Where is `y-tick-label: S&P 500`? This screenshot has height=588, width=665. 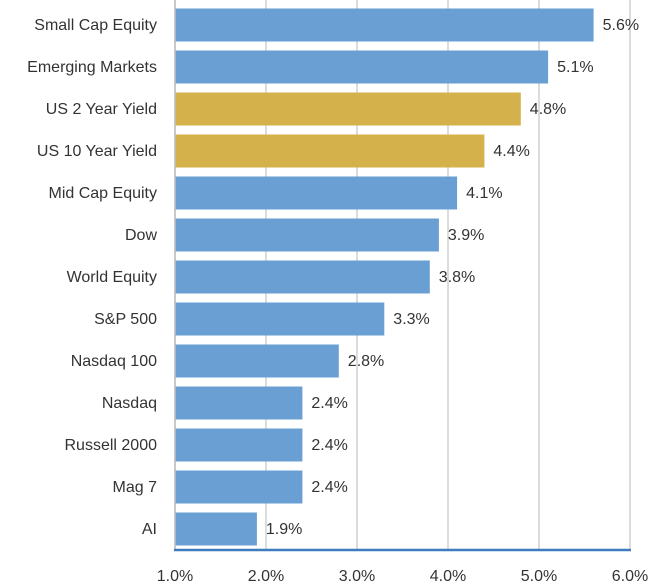 y-tick-label: S&P 500 is located at coordinates (125, 319).